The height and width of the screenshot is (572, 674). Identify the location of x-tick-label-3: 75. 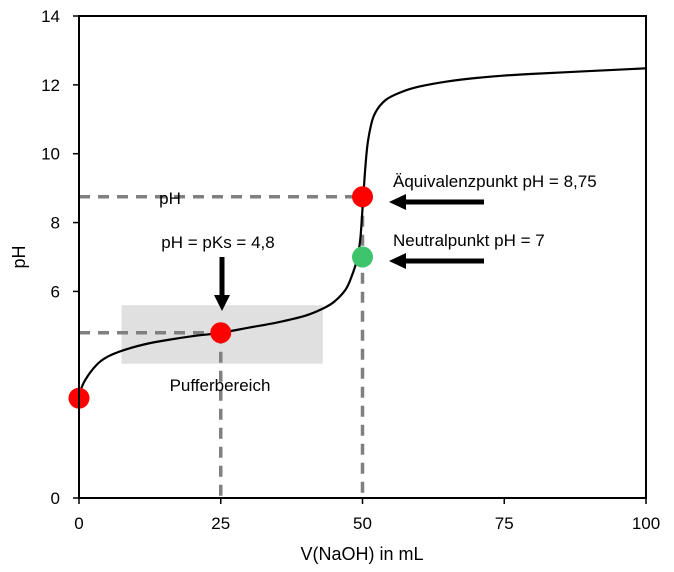
(504, 523).